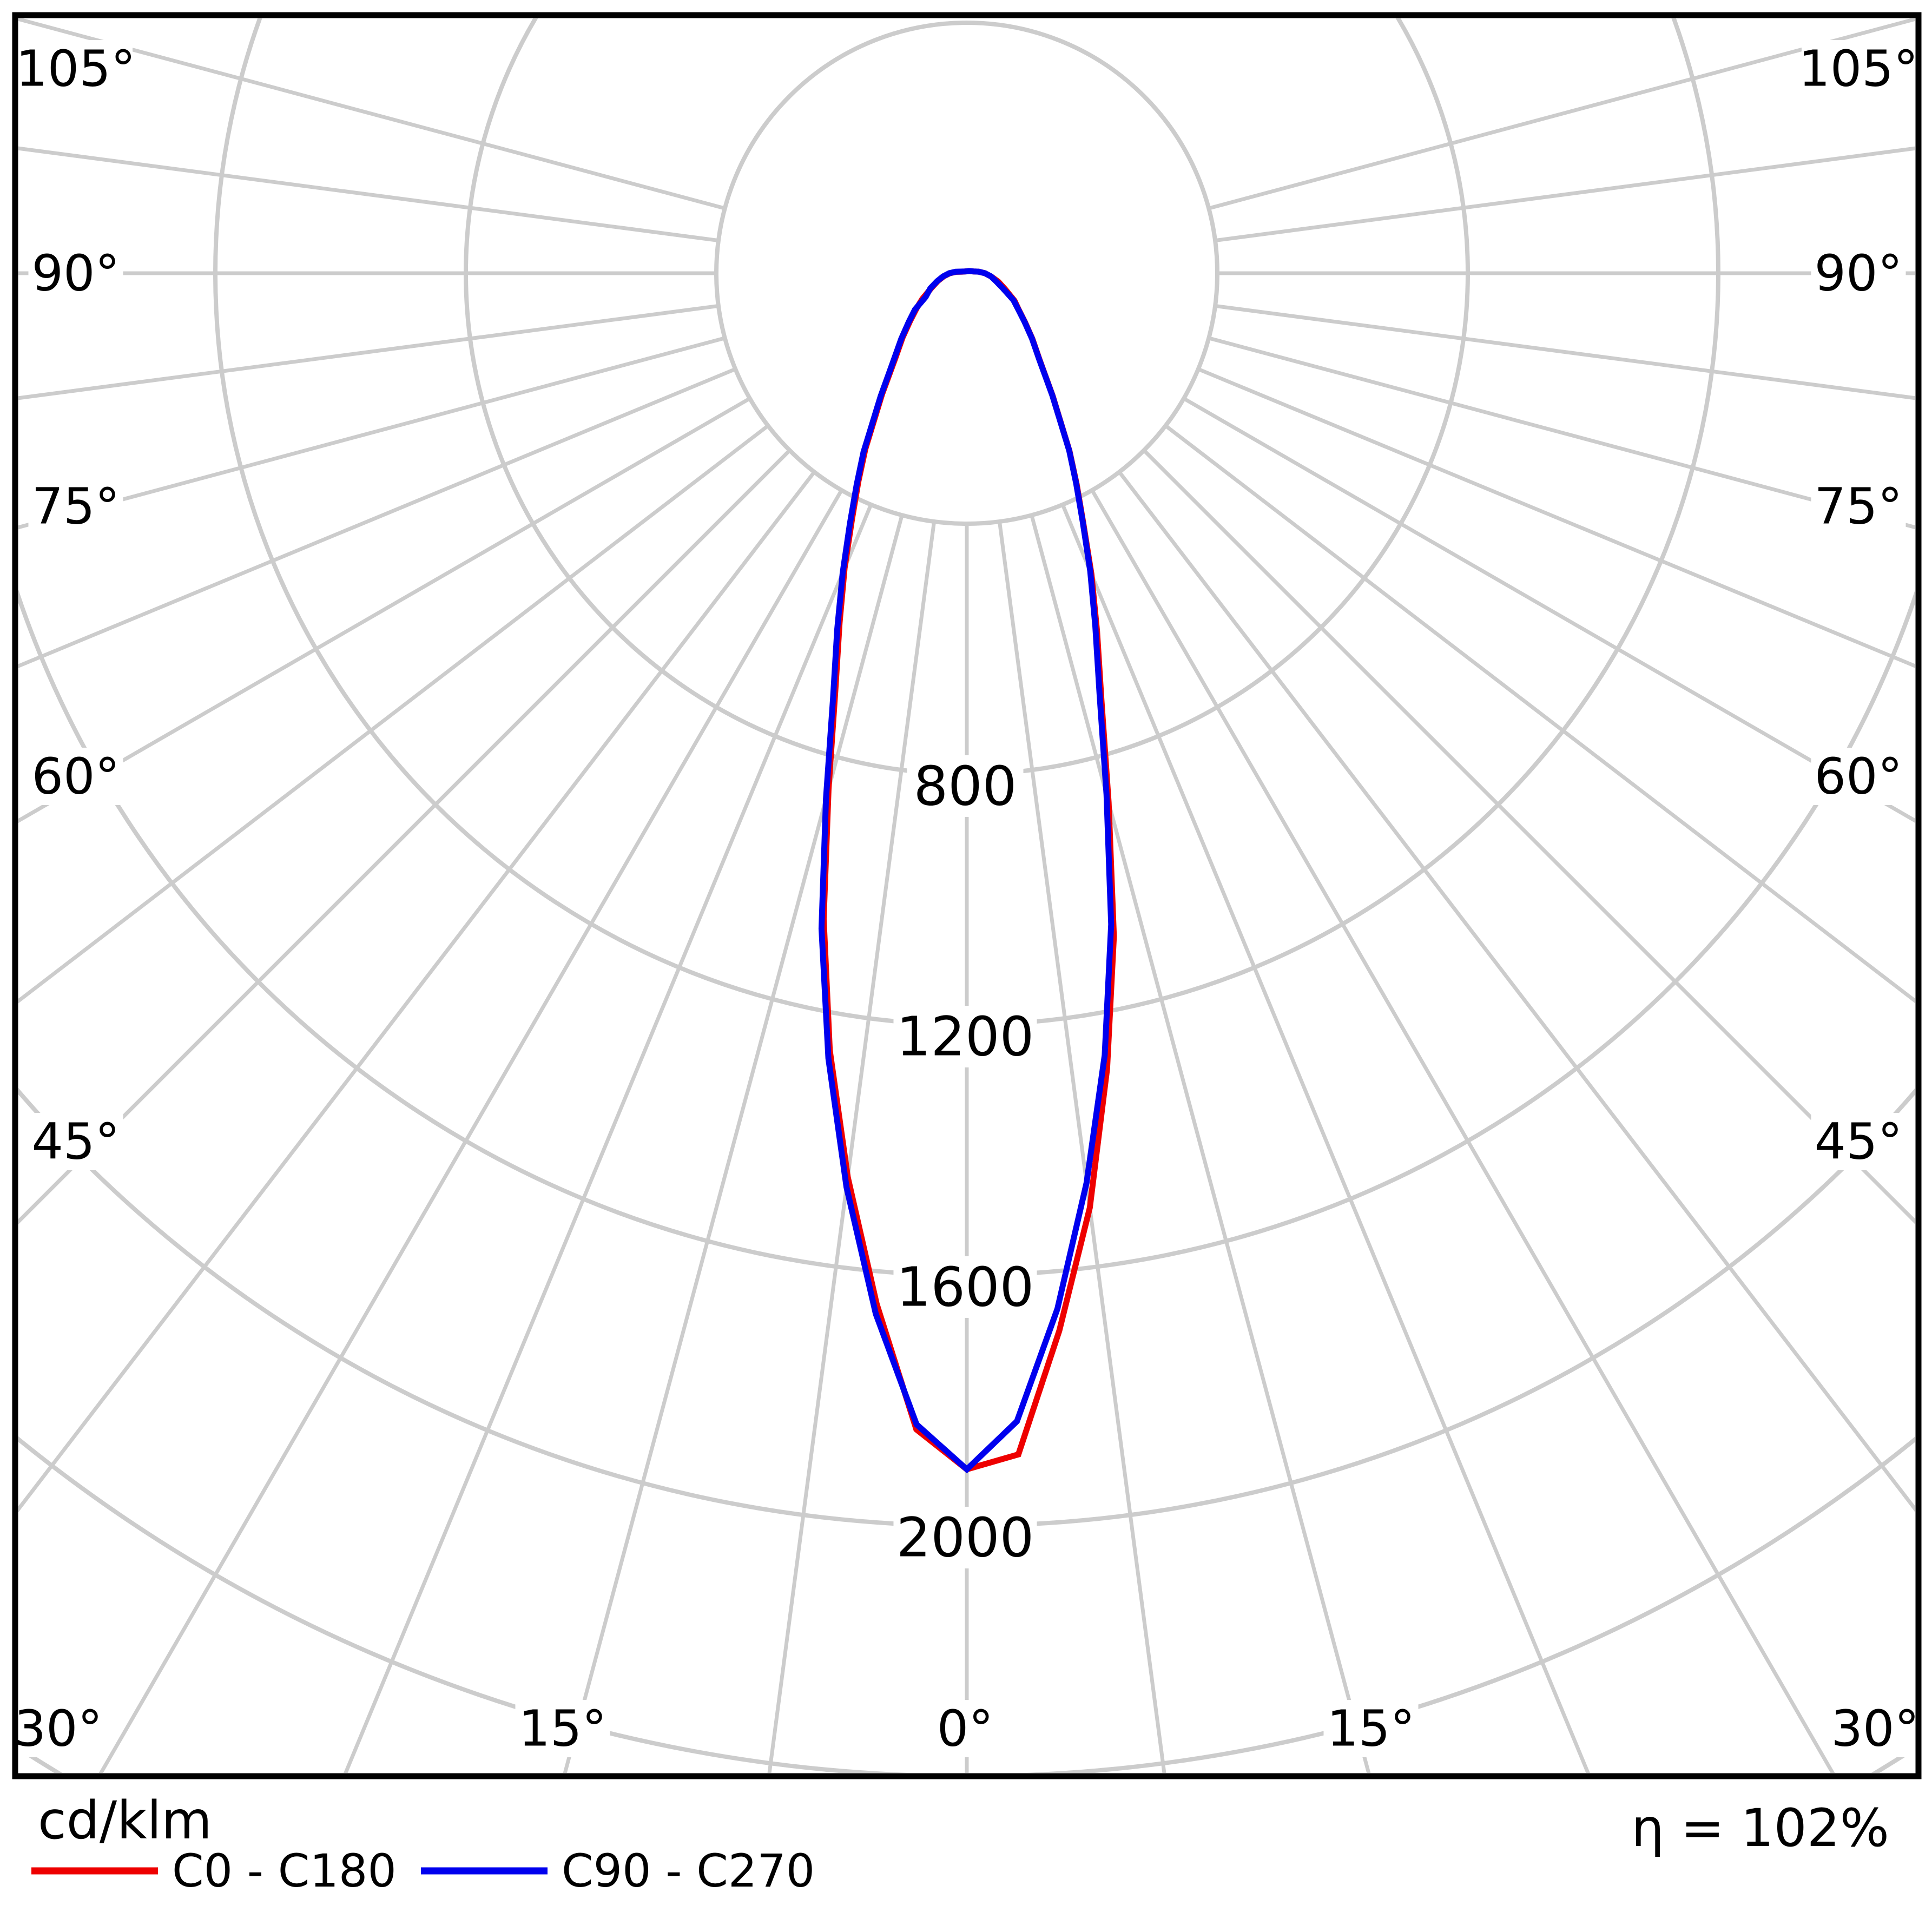 This screenshot has height=1932, width=1932. I want to click on intensity-curves, so click(967, 871).